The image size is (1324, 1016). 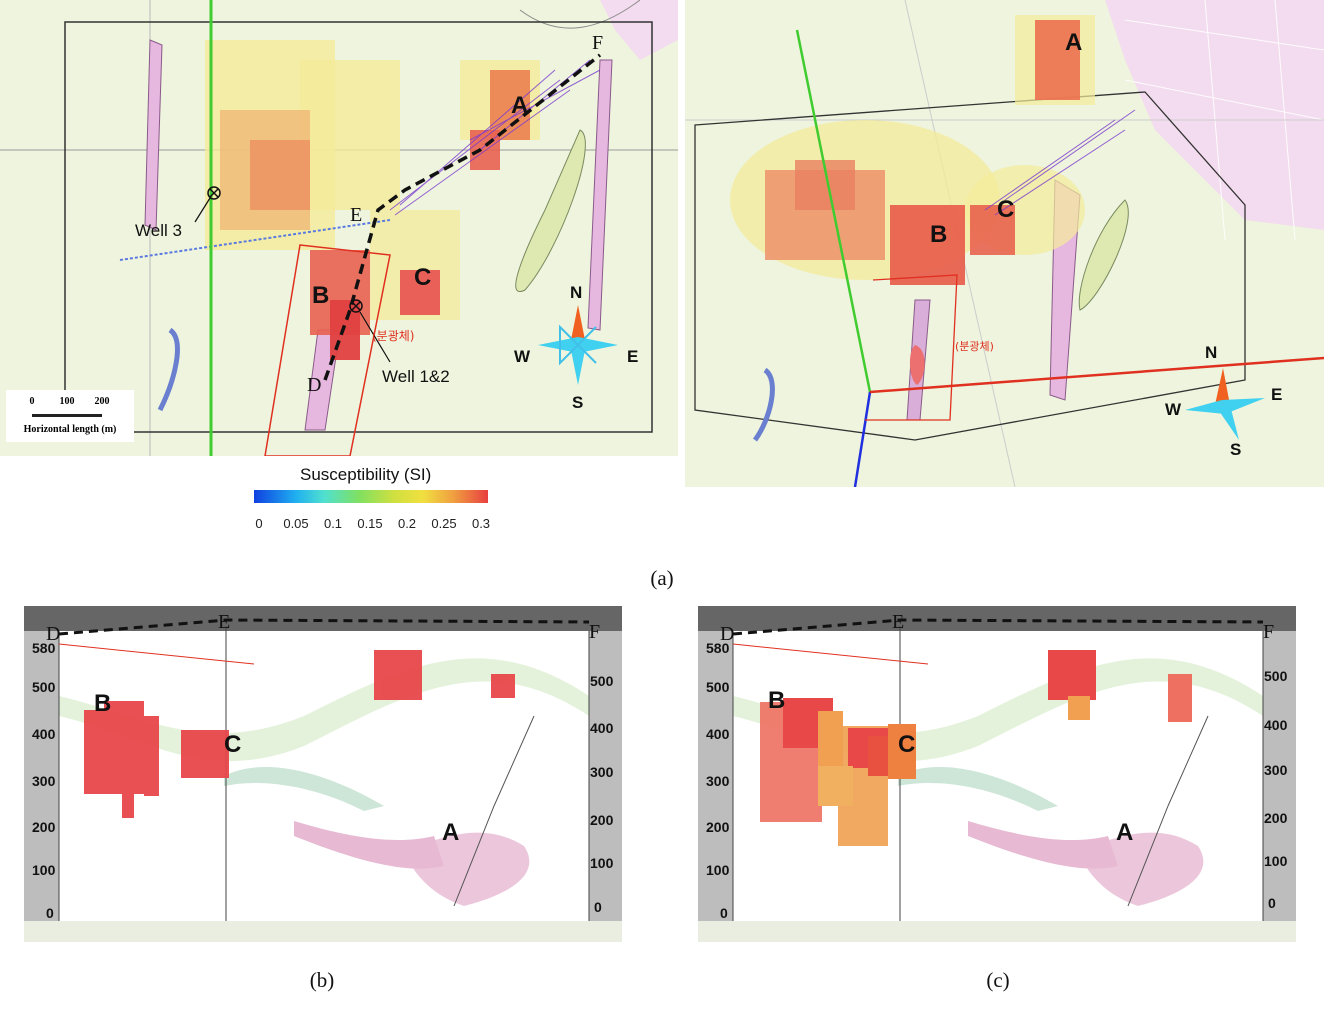 I want to click on red-axis-line, so click(x=1096, y=375).